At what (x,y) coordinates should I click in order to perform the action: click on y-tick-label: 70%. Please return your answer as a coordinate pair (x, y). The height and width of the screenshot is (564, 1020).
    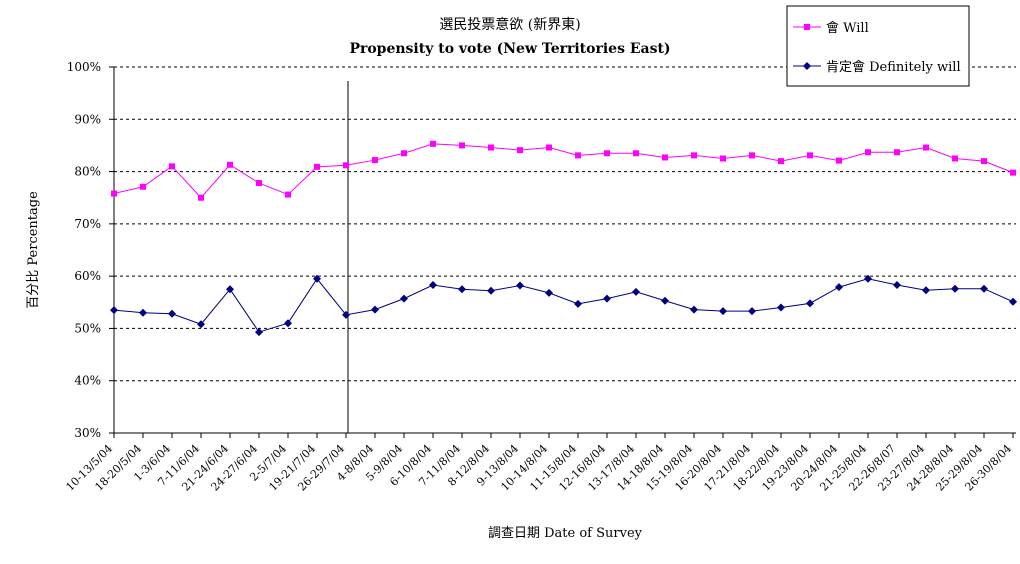
    Looking at the image, I should click on (87, 224).